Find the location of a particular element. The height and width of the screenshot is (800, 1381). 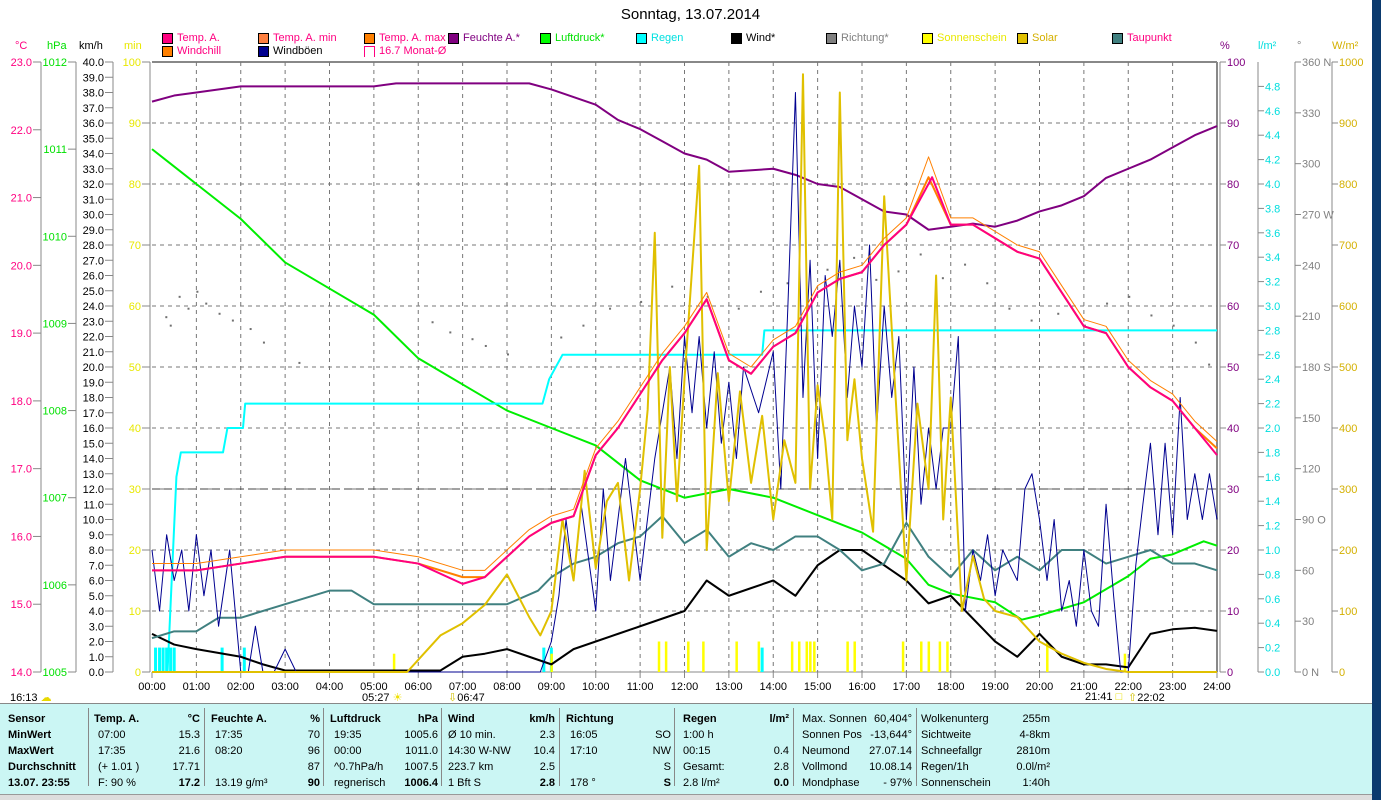

legend-item: Solar is located at coordinates (1037, 38).